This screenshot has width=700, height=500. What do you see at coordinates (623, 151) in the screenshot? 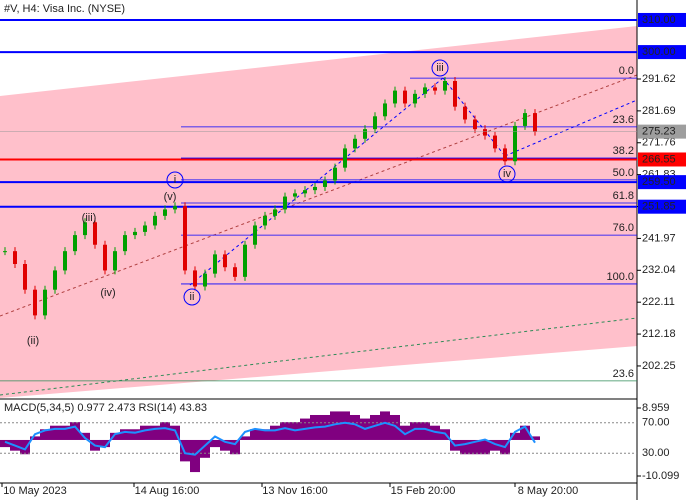
I see `fib-label: 38.2` at bounding box center [623, 151].